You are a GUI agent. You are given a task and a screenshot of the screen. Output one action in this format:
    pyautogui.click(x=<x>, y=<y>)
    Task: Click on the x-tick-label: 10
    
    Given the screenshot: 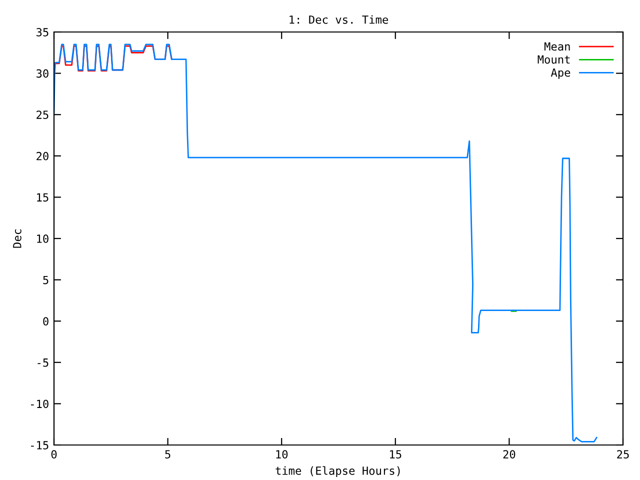 What is the action you would take?
    pyautogui.click(x=282, y=454)
    